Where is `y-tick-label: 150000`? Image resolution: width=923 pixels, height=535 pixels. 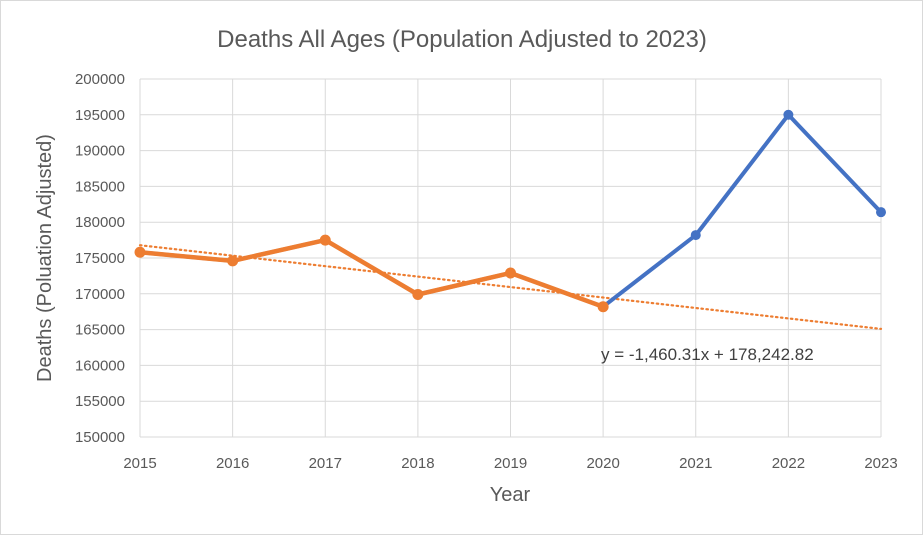 y-tick-label: 150000 is located at coordinates (100, 437).